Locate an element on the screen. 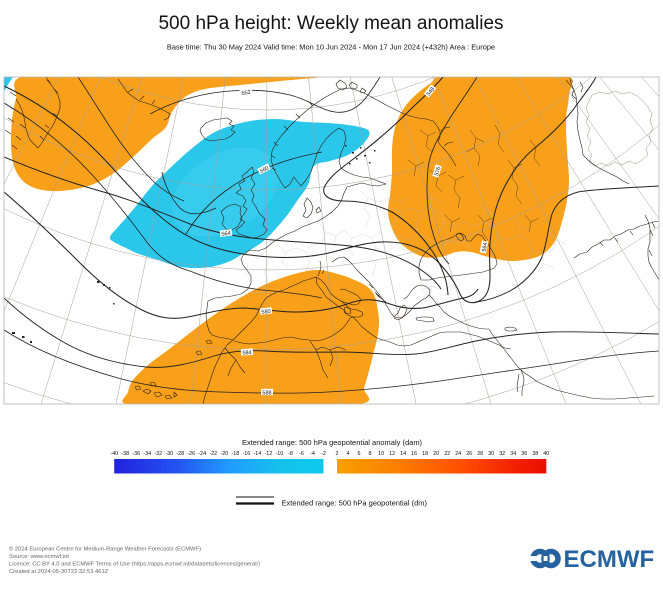  svg-text:500 hPa height: Weekly mean an: 500 hPa height: Weekly mean anomalies is located at coordinates (330, 23).